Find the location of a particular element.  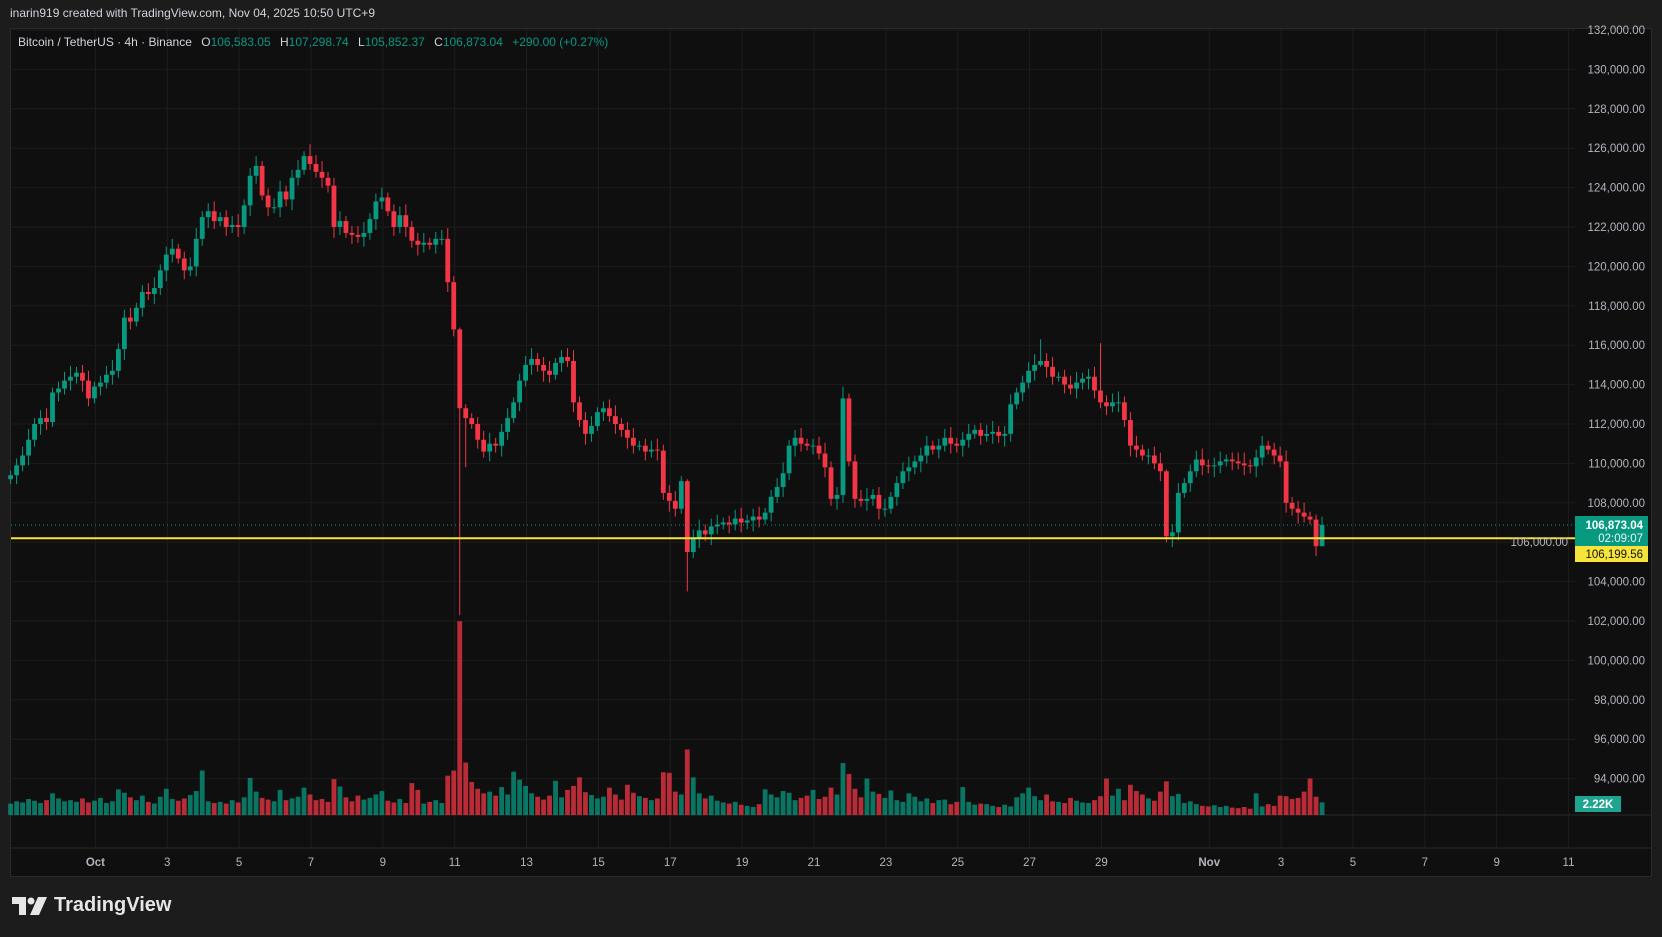

time-axis-label: 9 is located at coordinates (383, 863).